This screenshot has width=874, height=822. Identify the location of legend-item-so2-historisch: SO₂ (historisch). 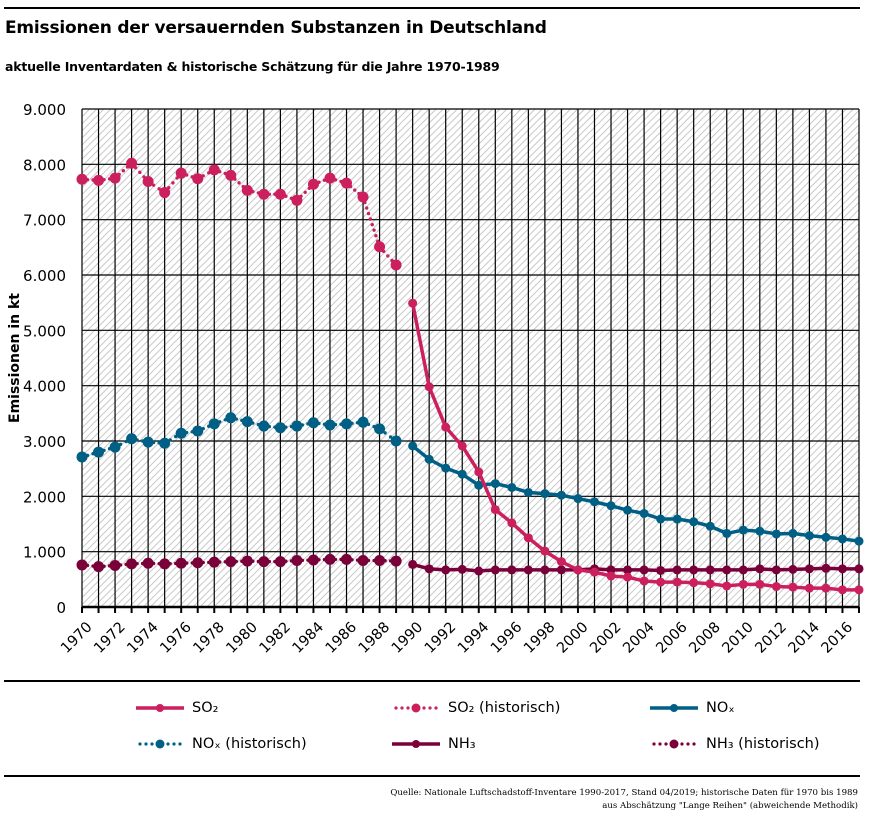
(476, 708).